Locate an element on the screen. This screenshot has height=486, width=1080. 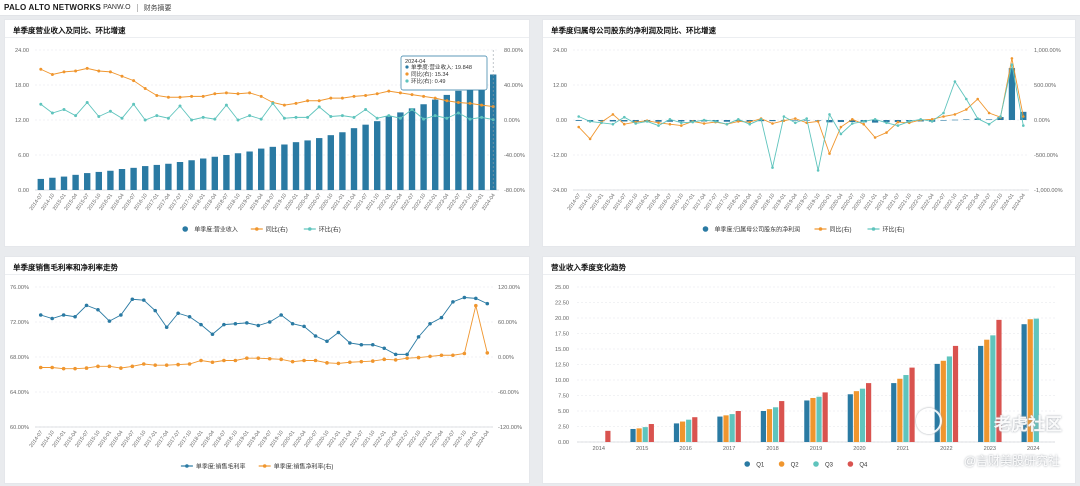
y-tick-label: 22.50 is located at coordinates (562, 304).